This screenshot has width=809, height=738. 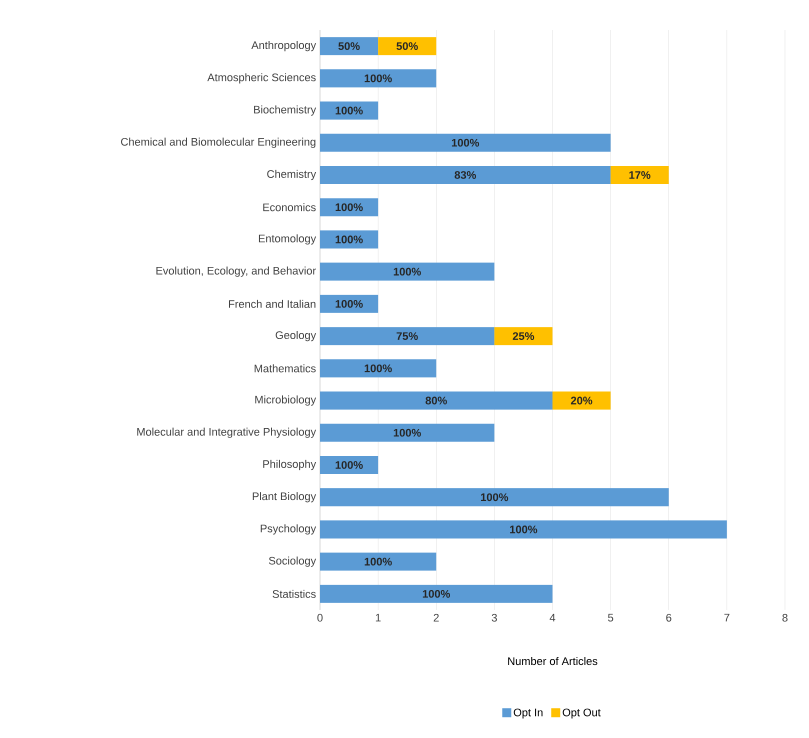 I want to click on x-tick-label: 2, so click(x=436, y=618).